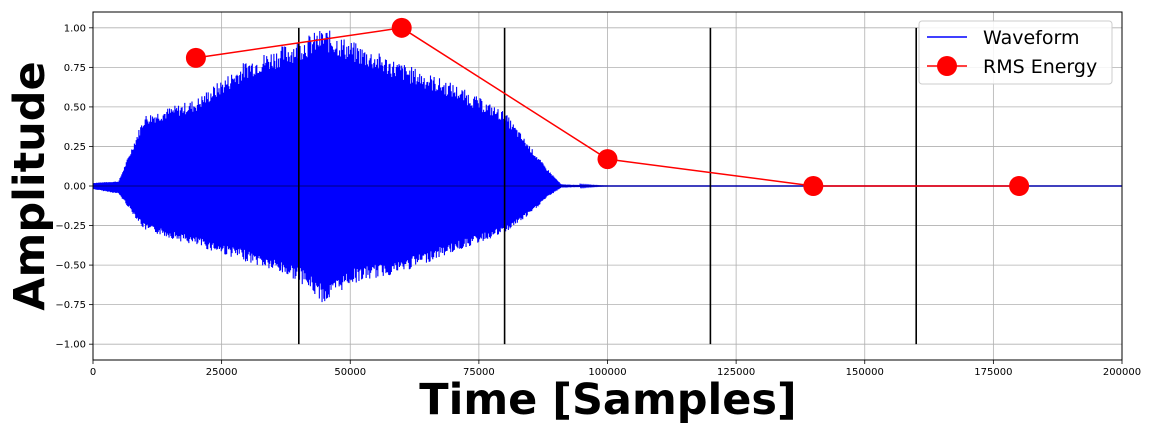  Describe the element at coordinates (75, 107) in the screenshot. I see `y-tick-label: 0.50` at that location.